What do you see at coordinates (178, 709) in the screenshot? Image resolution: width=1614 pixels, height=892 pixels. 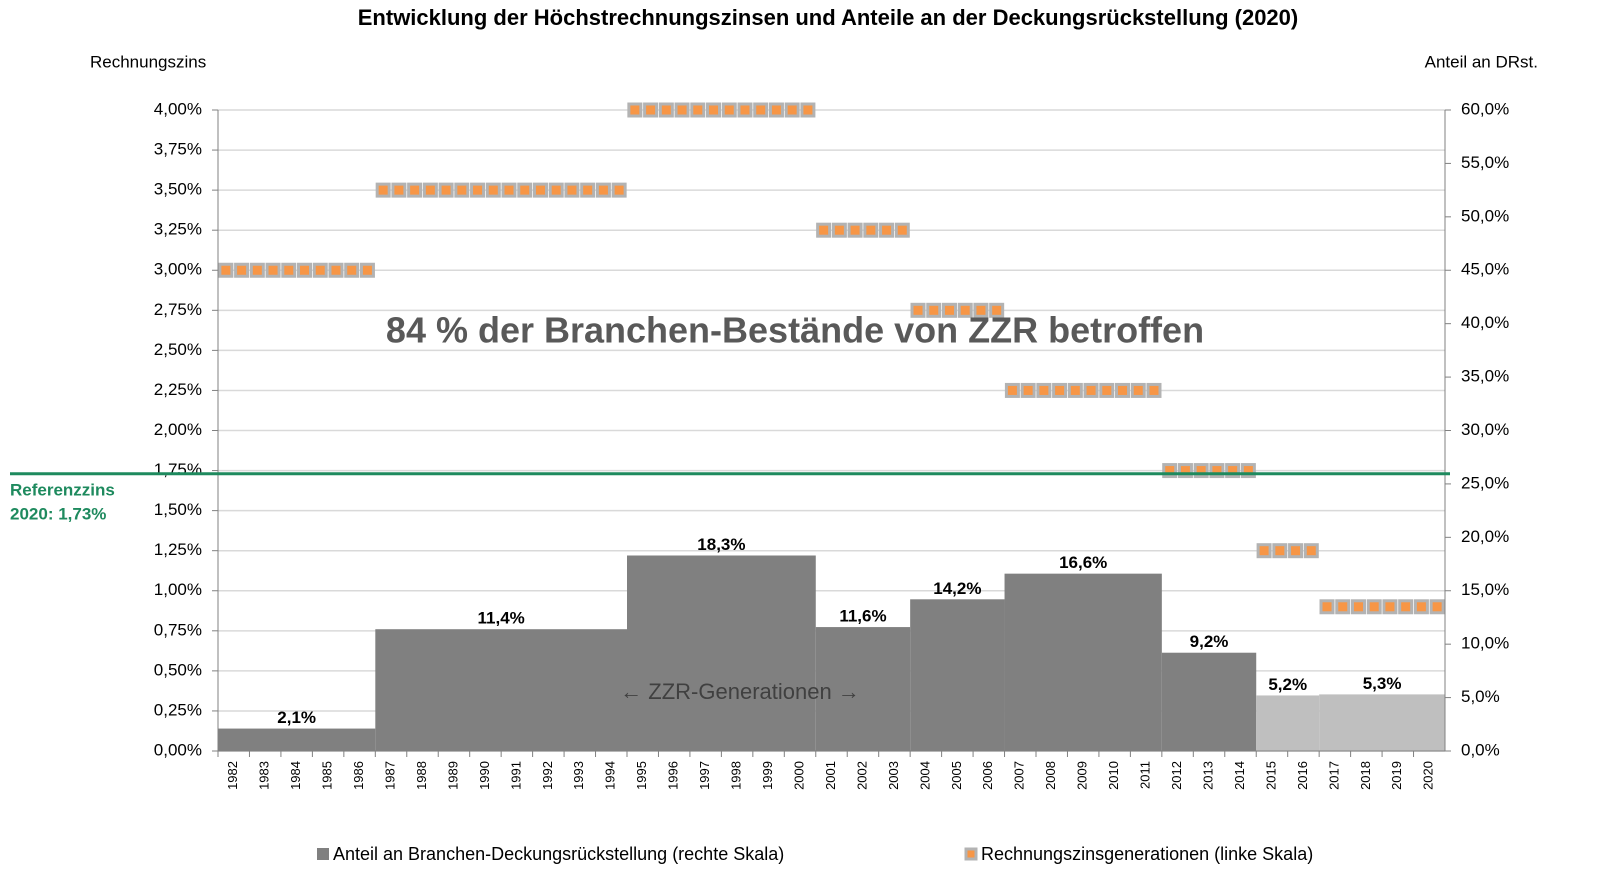 I see `y-tick-label: 0,25%` at bounding box center [178, 709].